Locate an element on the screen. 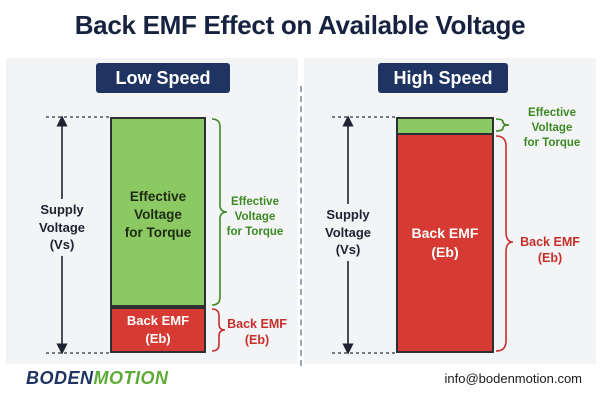  low-supply-voltage-label: Supply Voltage (Vs) is located at coordinates (62, 227).